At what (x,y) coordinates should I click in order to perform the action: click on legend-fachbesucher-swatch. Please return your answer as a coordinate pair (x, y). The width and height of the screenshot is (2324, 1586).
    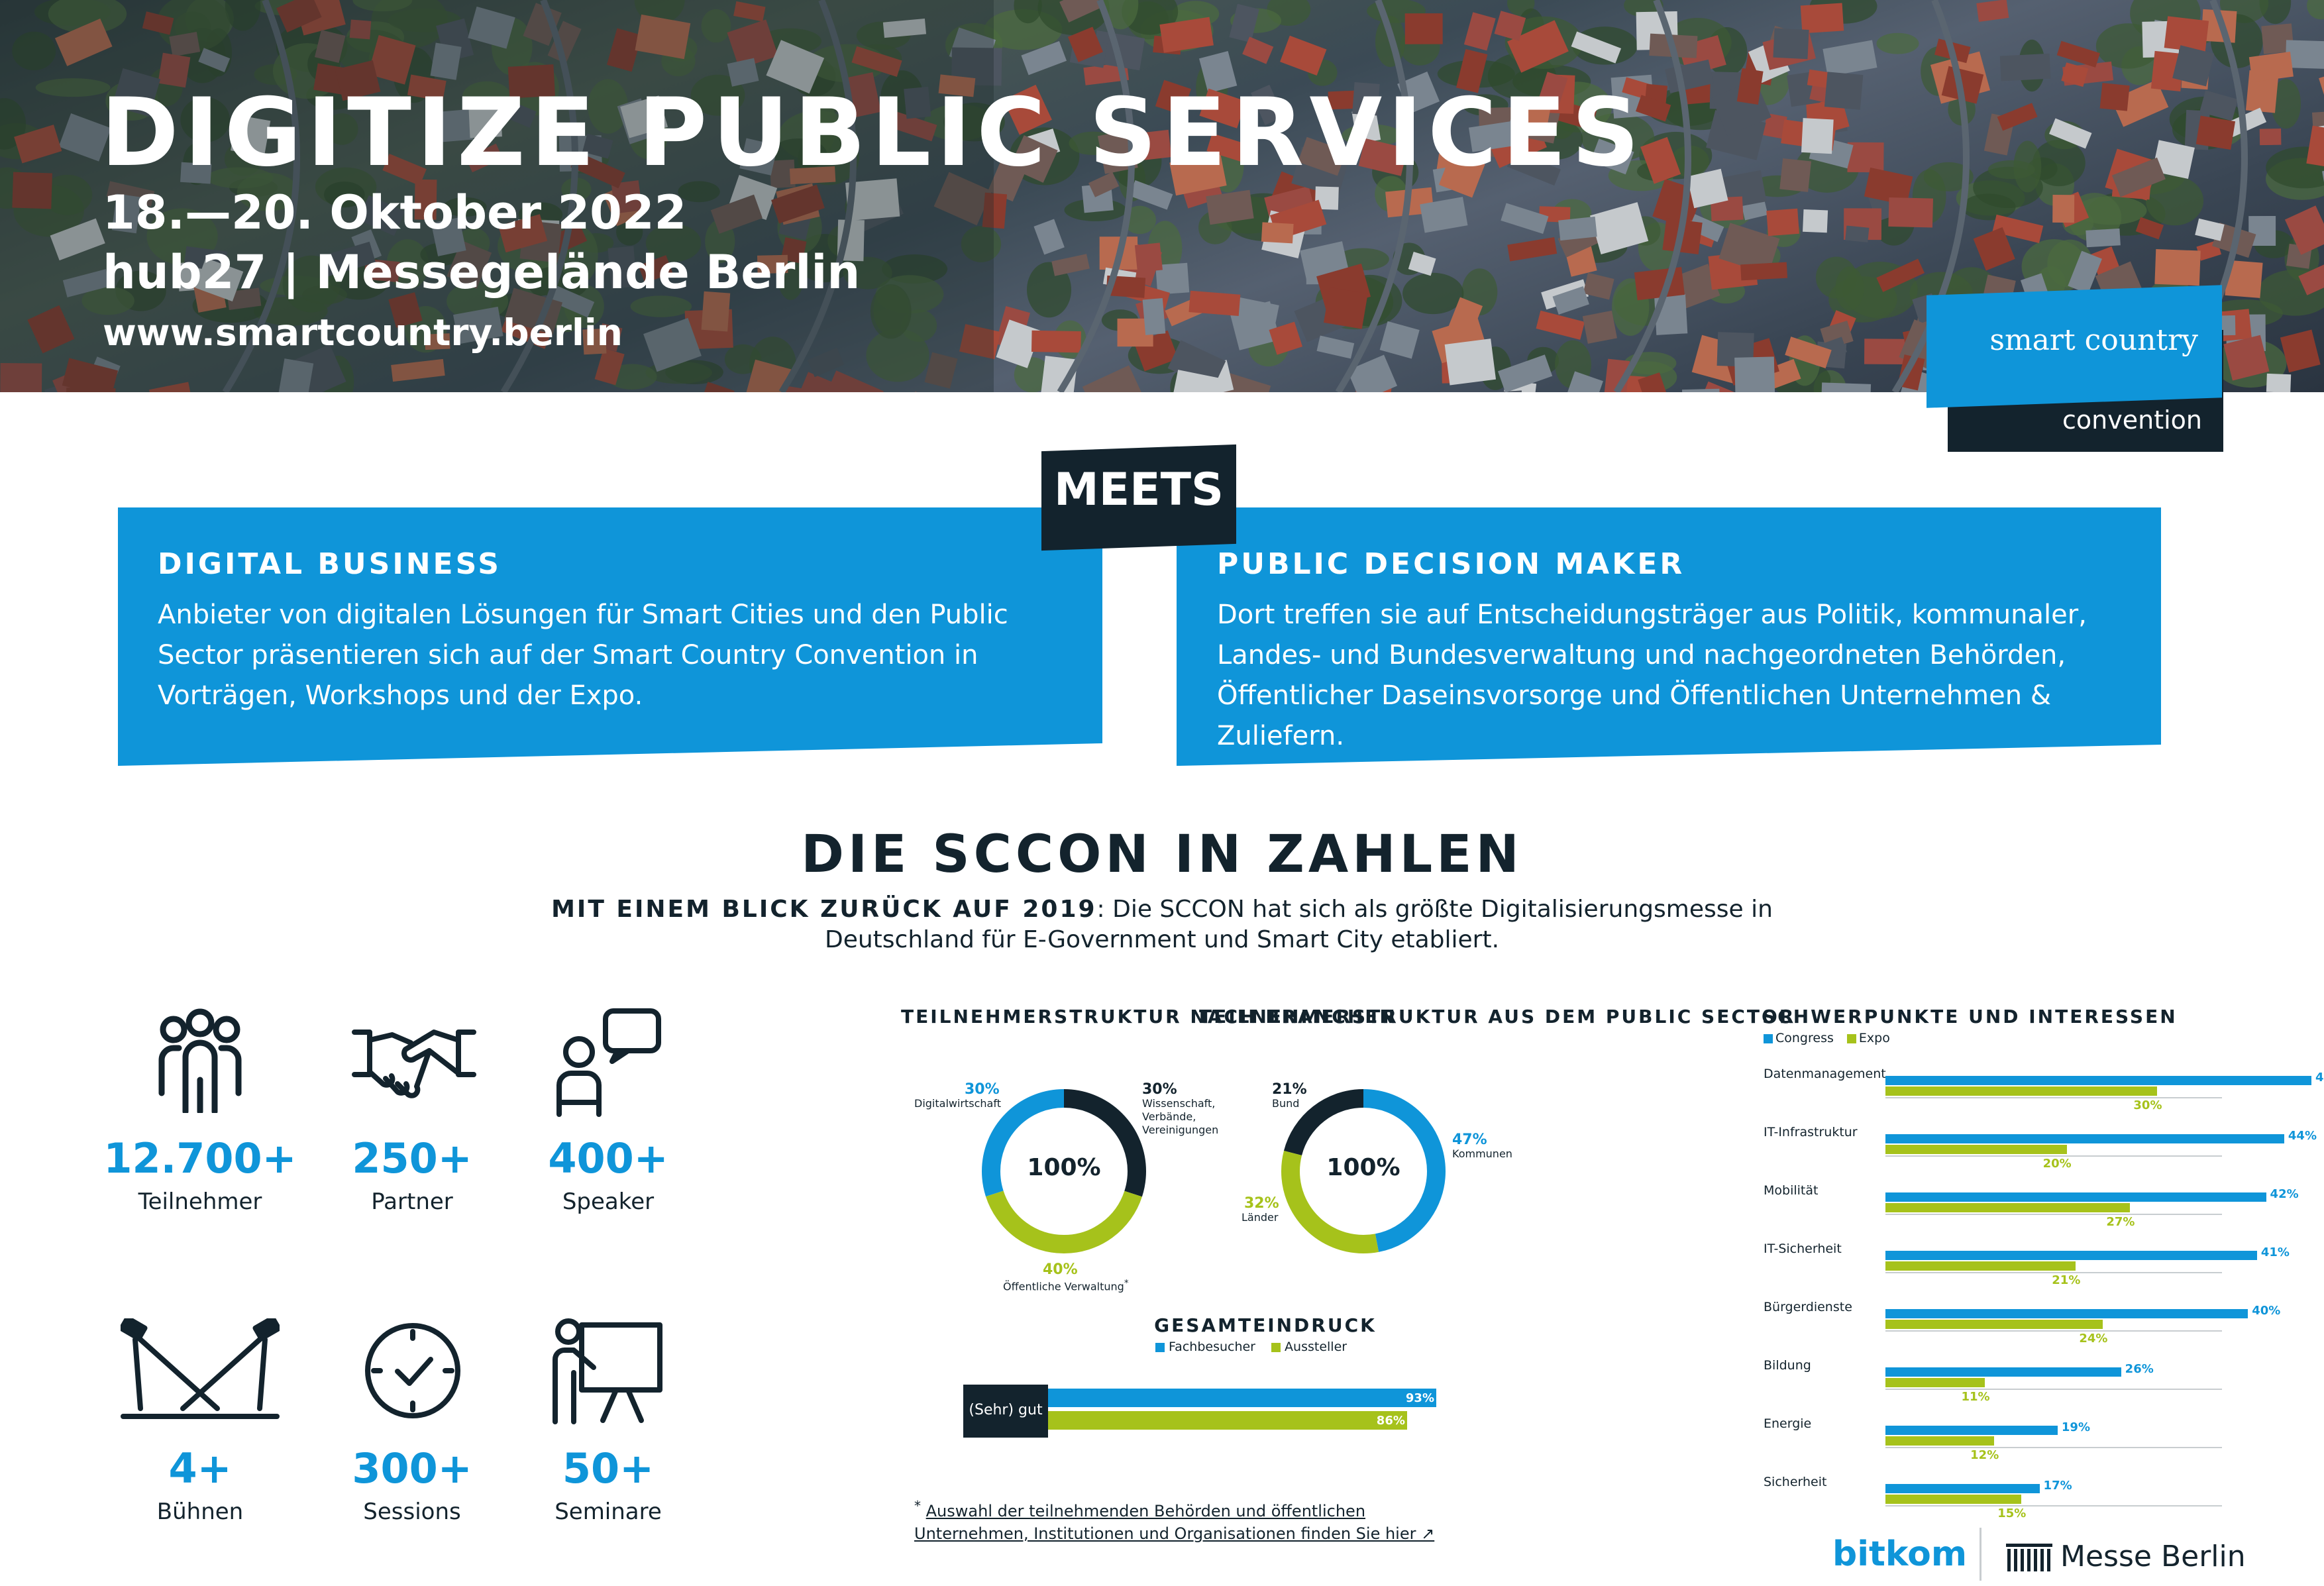
    Looking at the image, I should click on (1160, 1347).